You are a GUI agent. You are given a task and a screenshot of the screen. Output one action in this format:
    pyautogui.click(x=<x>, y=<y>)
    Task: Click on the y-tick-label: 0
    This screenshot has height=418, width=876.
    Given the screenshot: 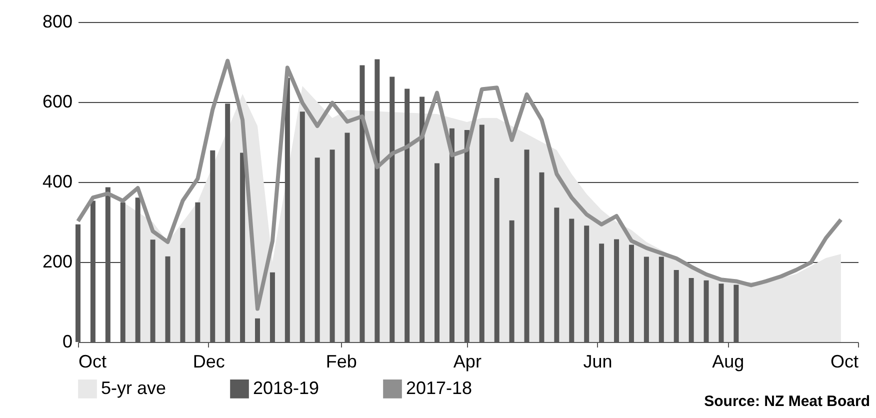 What is the action you would take?
    pyautogui.click(x=67, y=342)
    